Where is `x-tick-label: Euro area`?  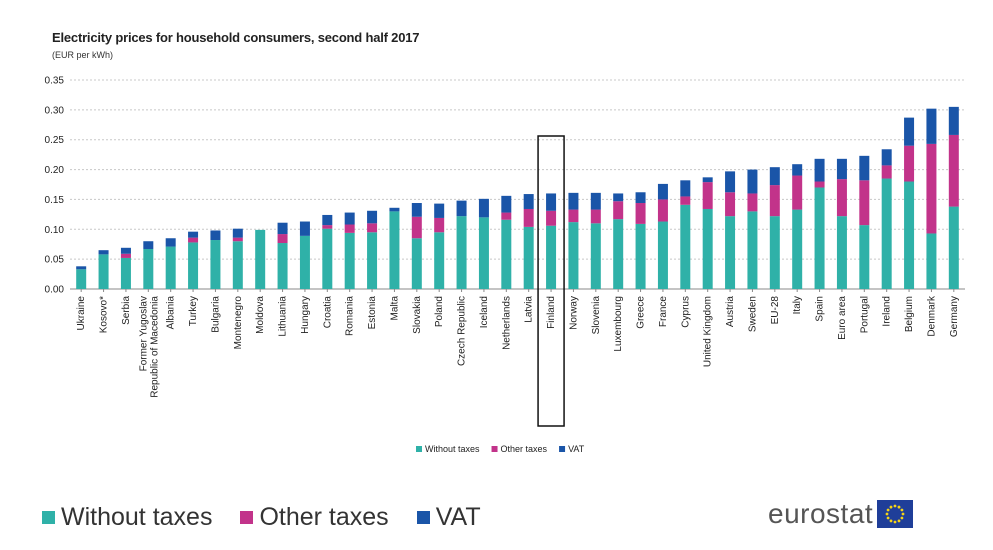
x-tick-label: Euro area is located at coordinates (842, 318).